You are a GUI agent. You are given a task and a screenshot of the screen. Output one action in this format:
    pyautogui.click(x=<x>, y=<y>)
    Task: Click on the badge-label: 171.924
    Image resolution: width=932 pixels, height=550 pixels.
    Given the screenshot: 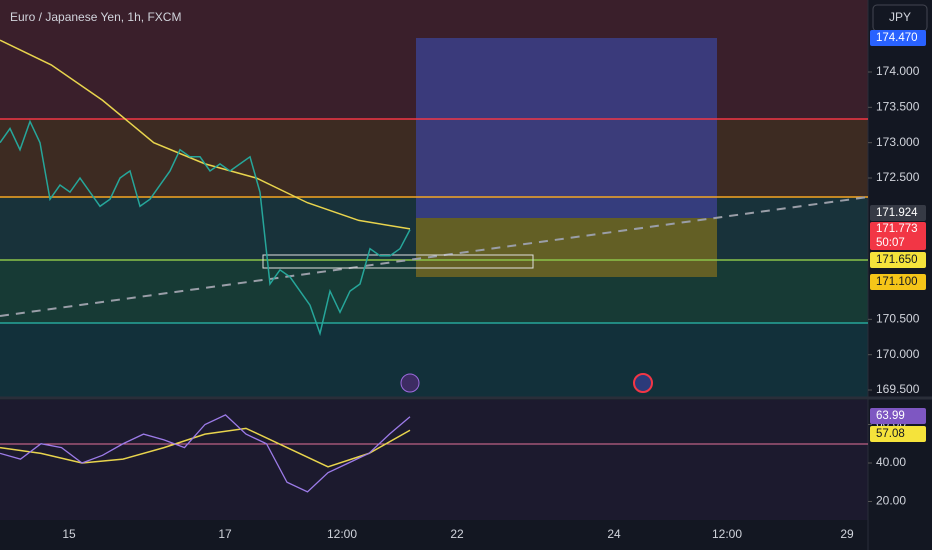 What is the action you would take?
    pyautogui.click(x=897, y=213)
    